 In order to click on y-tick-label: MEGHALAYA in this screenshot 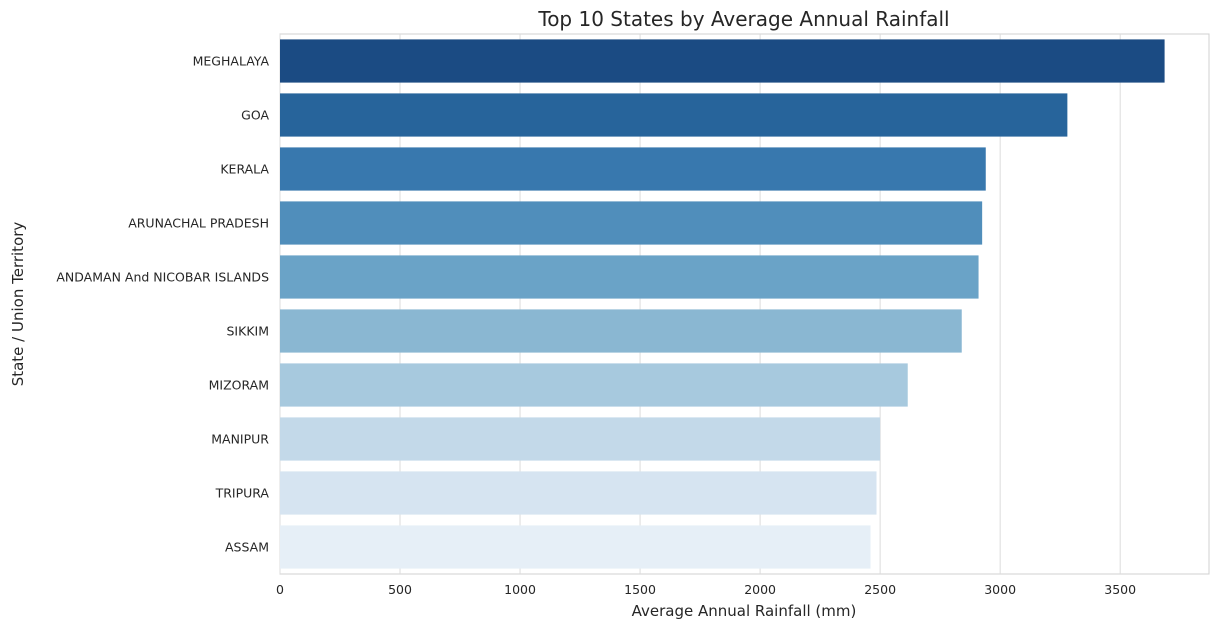, I will do `click(231, 61)`.